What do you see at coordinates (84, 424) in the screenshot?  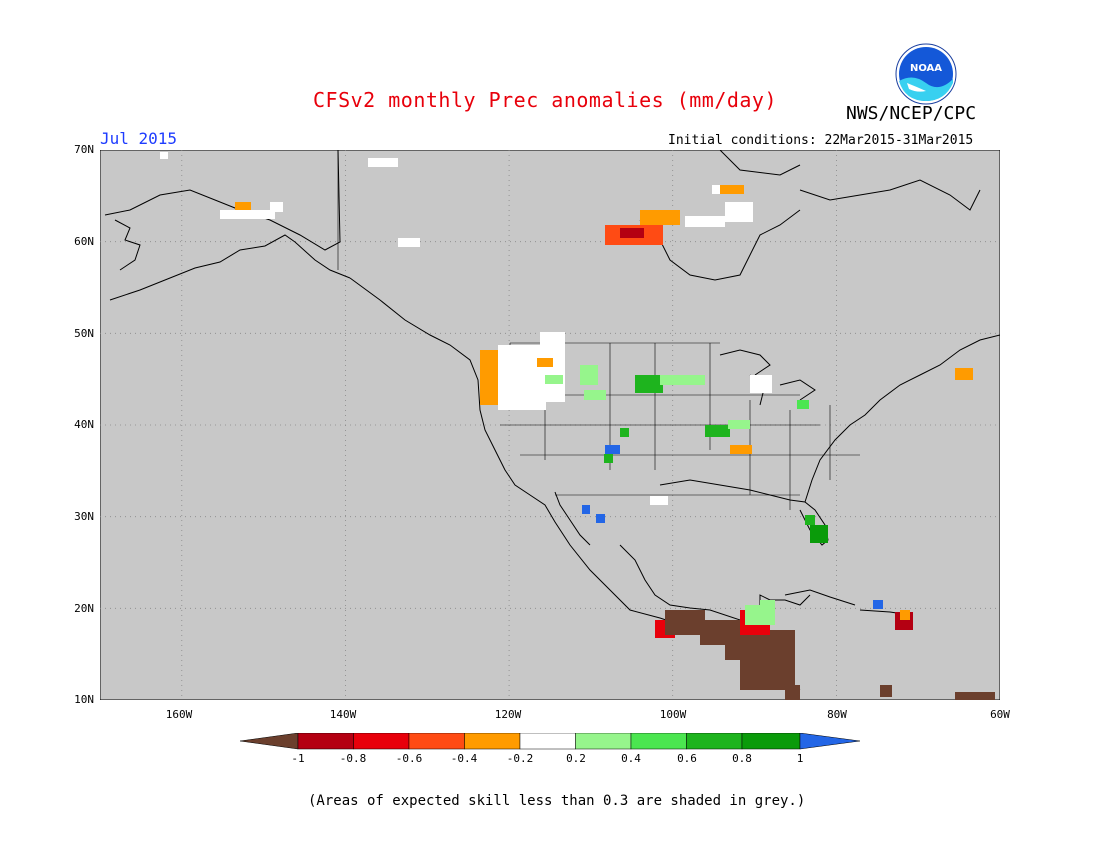 I see `lat-label: 40N` at bounding box center [84, 424].